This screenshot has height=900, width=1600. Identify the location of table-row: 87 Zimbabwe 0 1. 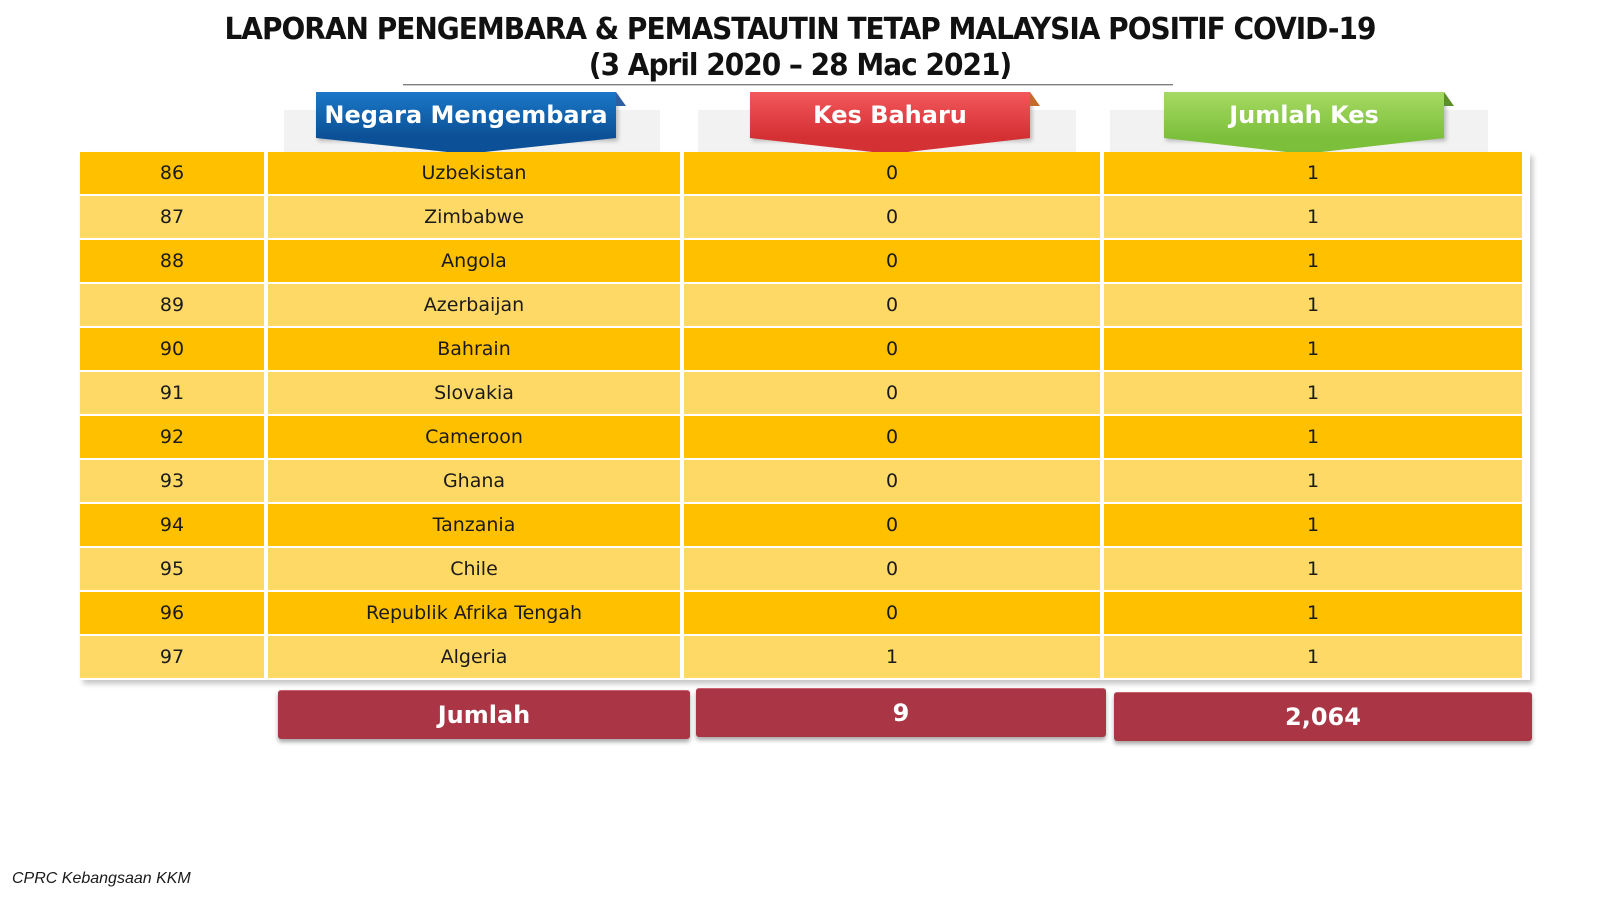
(805, 218).